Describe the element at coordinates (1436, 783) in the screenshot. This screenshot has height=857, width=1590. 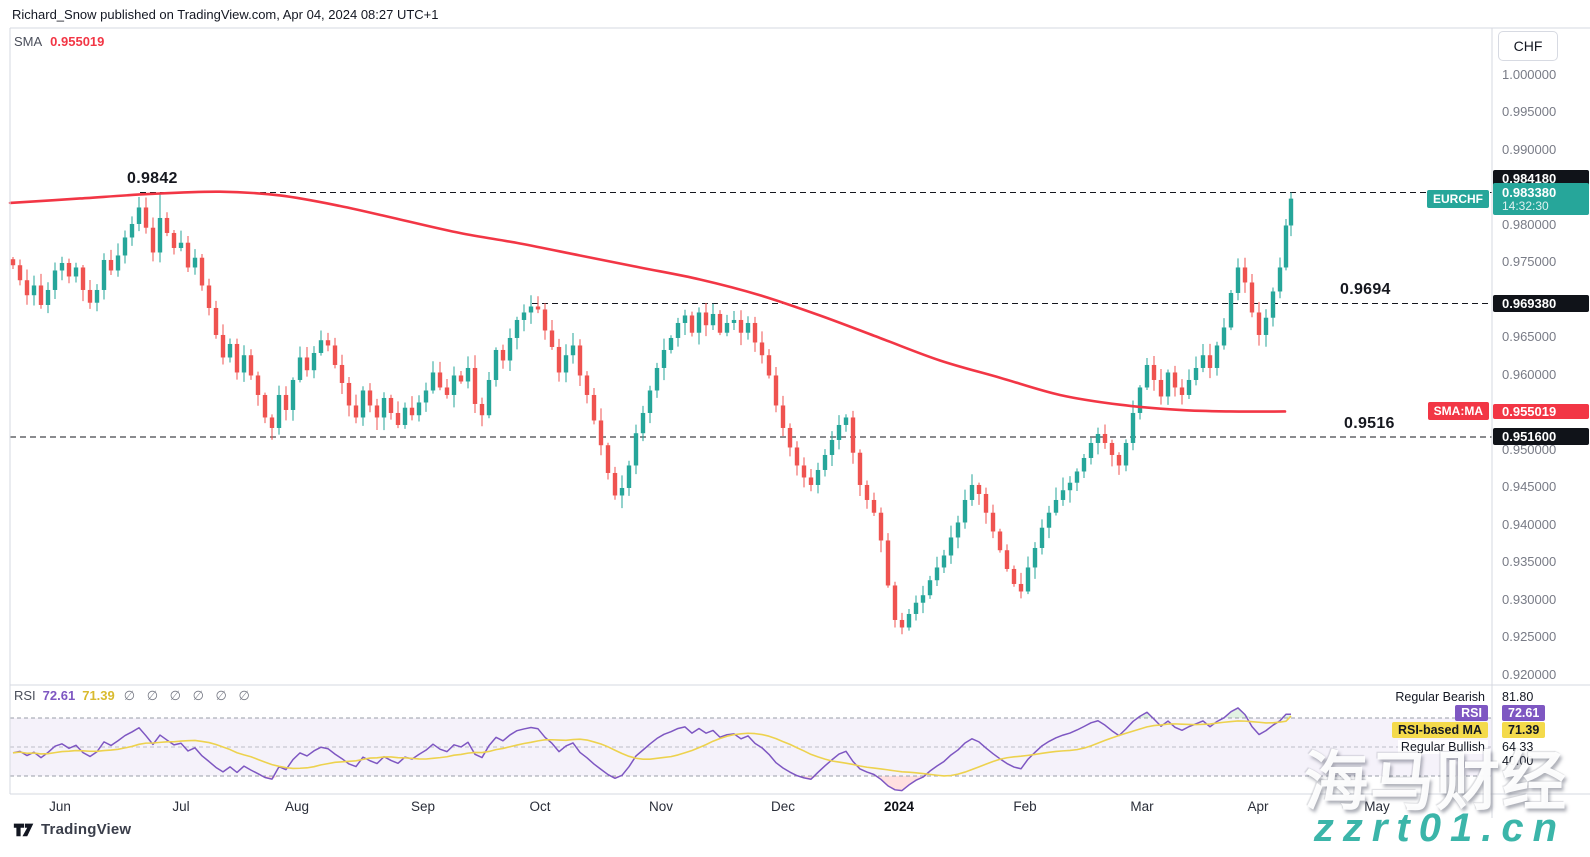
I see `watermark-chinese: 海马财经` at that location.